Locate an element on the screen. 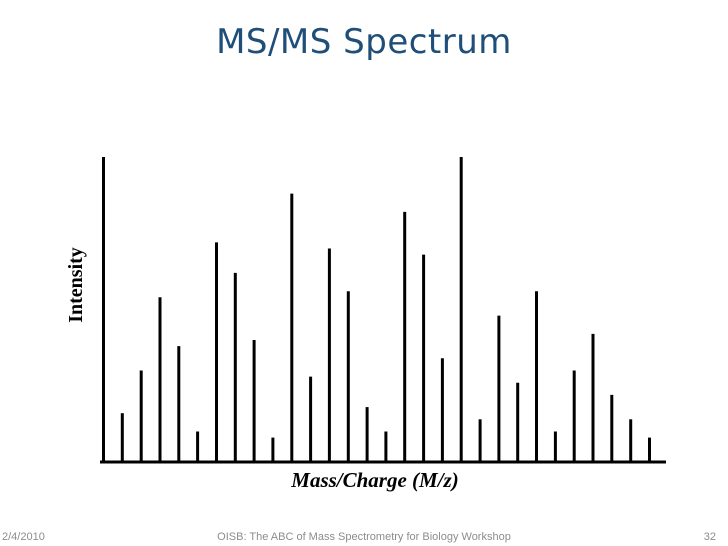 The width and height of the screenshot is (728, 546). page-number: 32 is located at coordinates (709, 537).